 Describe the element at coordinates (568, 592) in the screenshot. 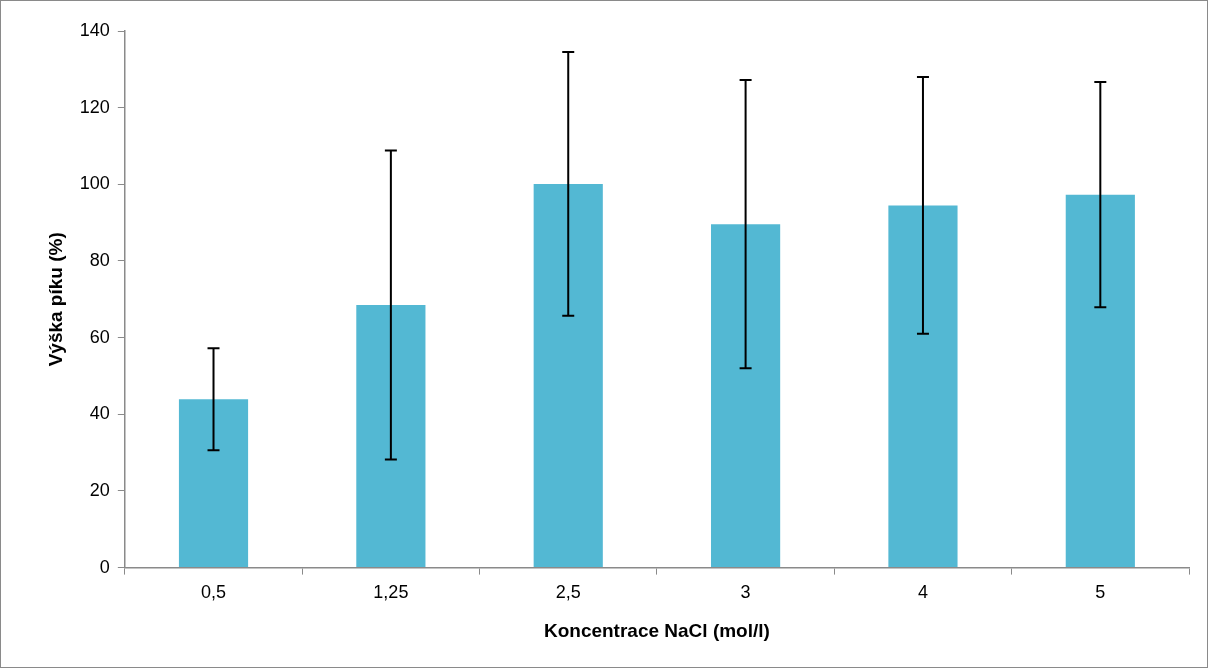

I see `x-tick-label: 2,5` at that location.